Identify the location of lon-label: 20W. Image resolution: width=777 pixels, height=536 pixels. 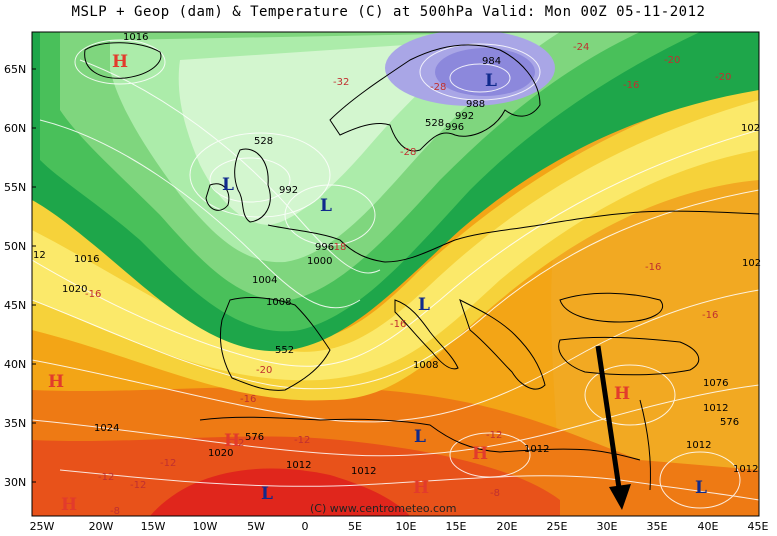
(101, 526).